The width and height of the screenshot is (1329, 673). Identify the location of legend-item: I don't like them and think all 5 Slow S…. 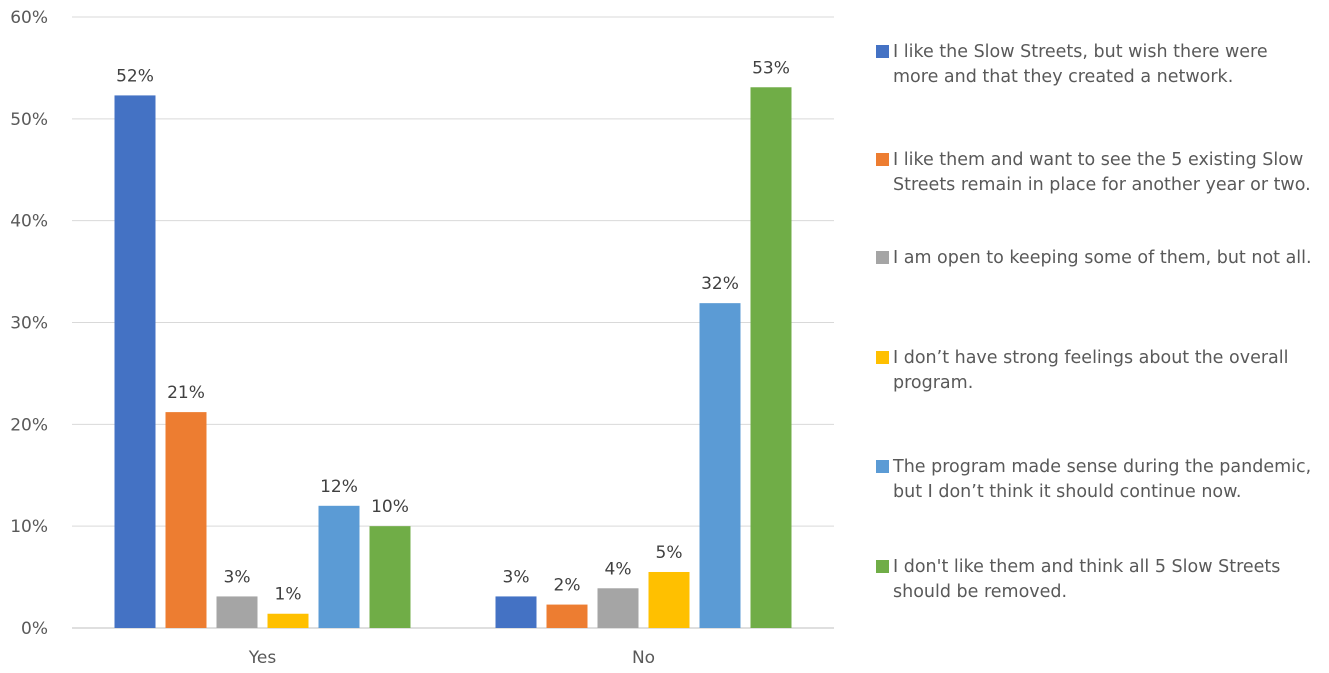
(1096, 580).